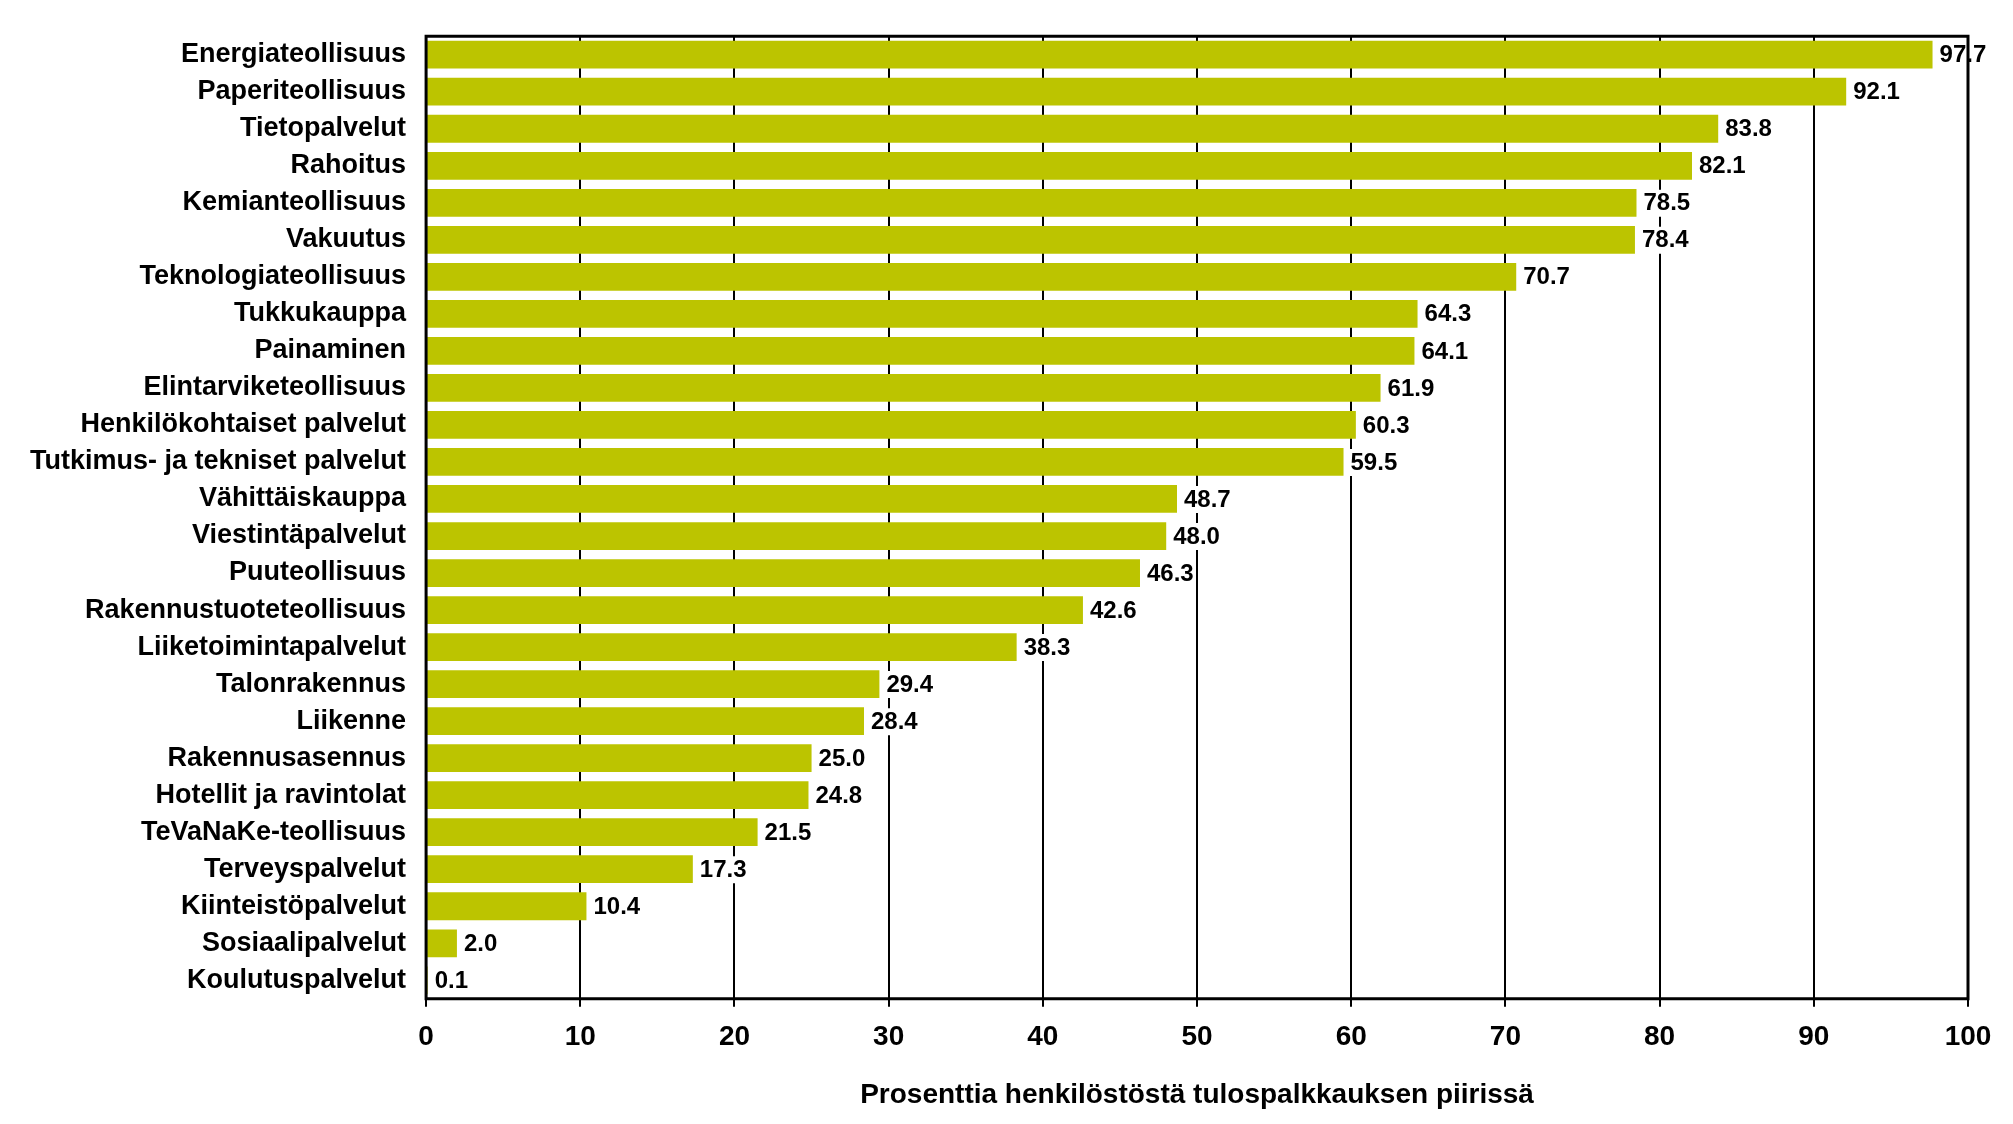  Describe the element at coordinates (330, 349) in the screenshot. I see `y-tick-label: Painaminen` at that location.